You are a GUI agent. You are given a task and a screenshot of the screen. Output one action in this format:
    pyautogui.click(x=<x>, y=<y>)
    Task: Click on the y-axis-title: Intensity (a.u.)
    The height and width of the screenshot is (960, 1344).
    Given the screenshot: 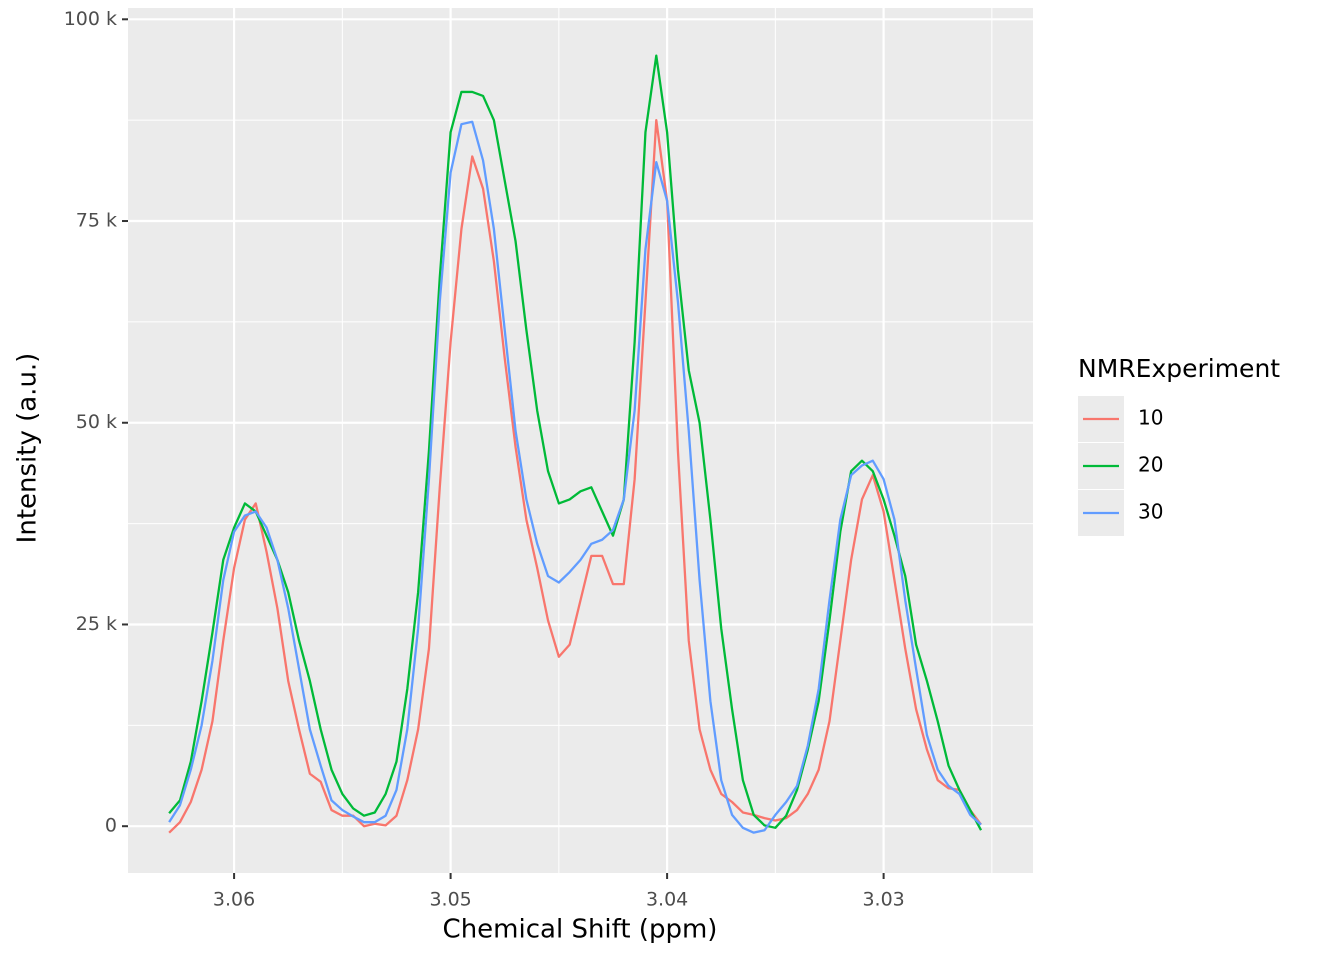 What is the action you would take?
    pyautogui.click(x=28, y=448)
    